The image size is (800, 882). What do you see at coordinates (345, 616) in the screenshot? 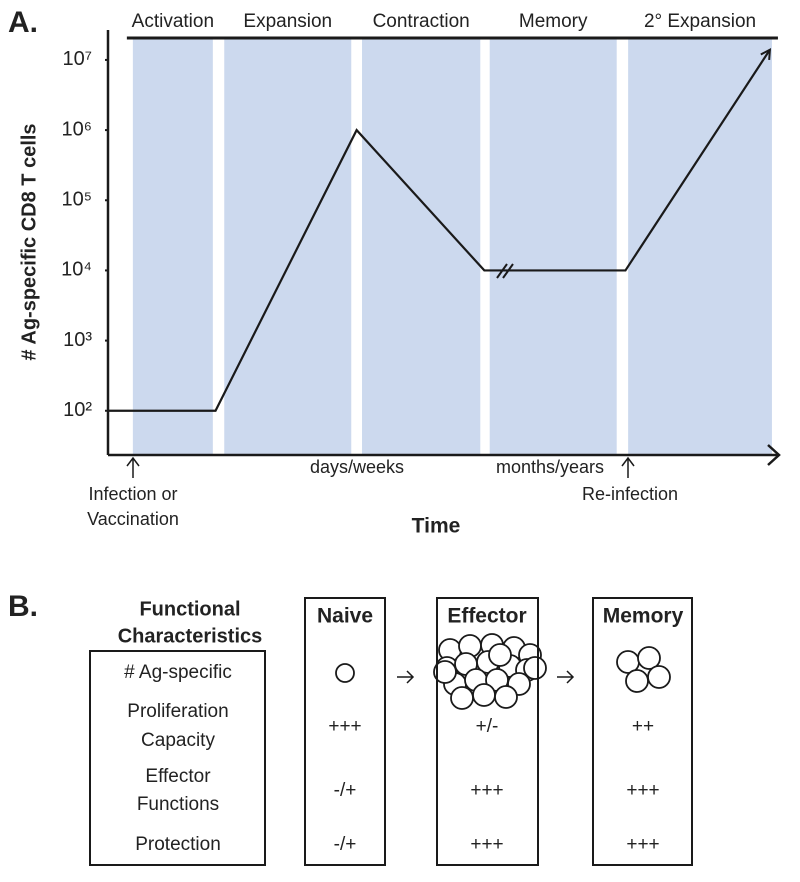
I see `column-header: Naive` at bounding box center [345, 616].